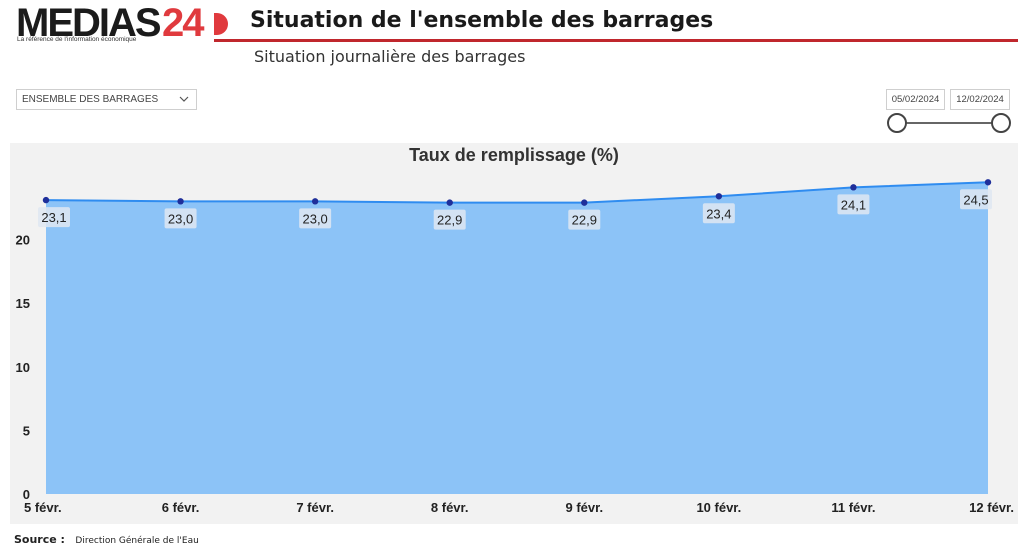  I want to click on page-title: Situation de l'ensemble des barrages, so click(482, 20).